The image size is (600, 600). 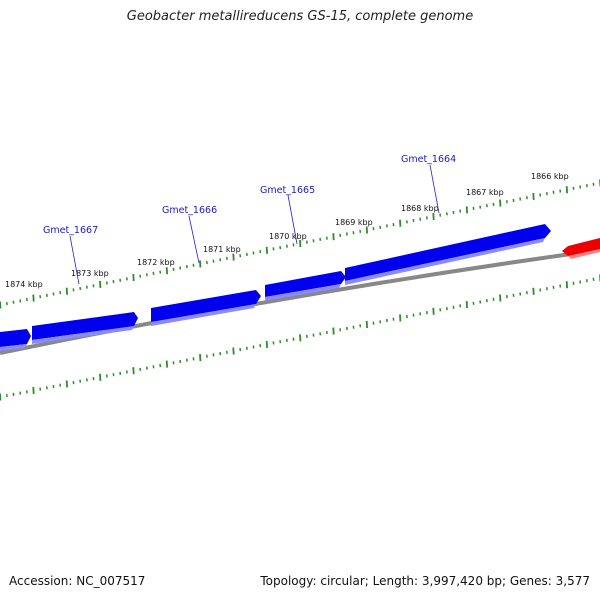 I want to click on gene-label: Gmet_1665, so click(x=287, y=190).